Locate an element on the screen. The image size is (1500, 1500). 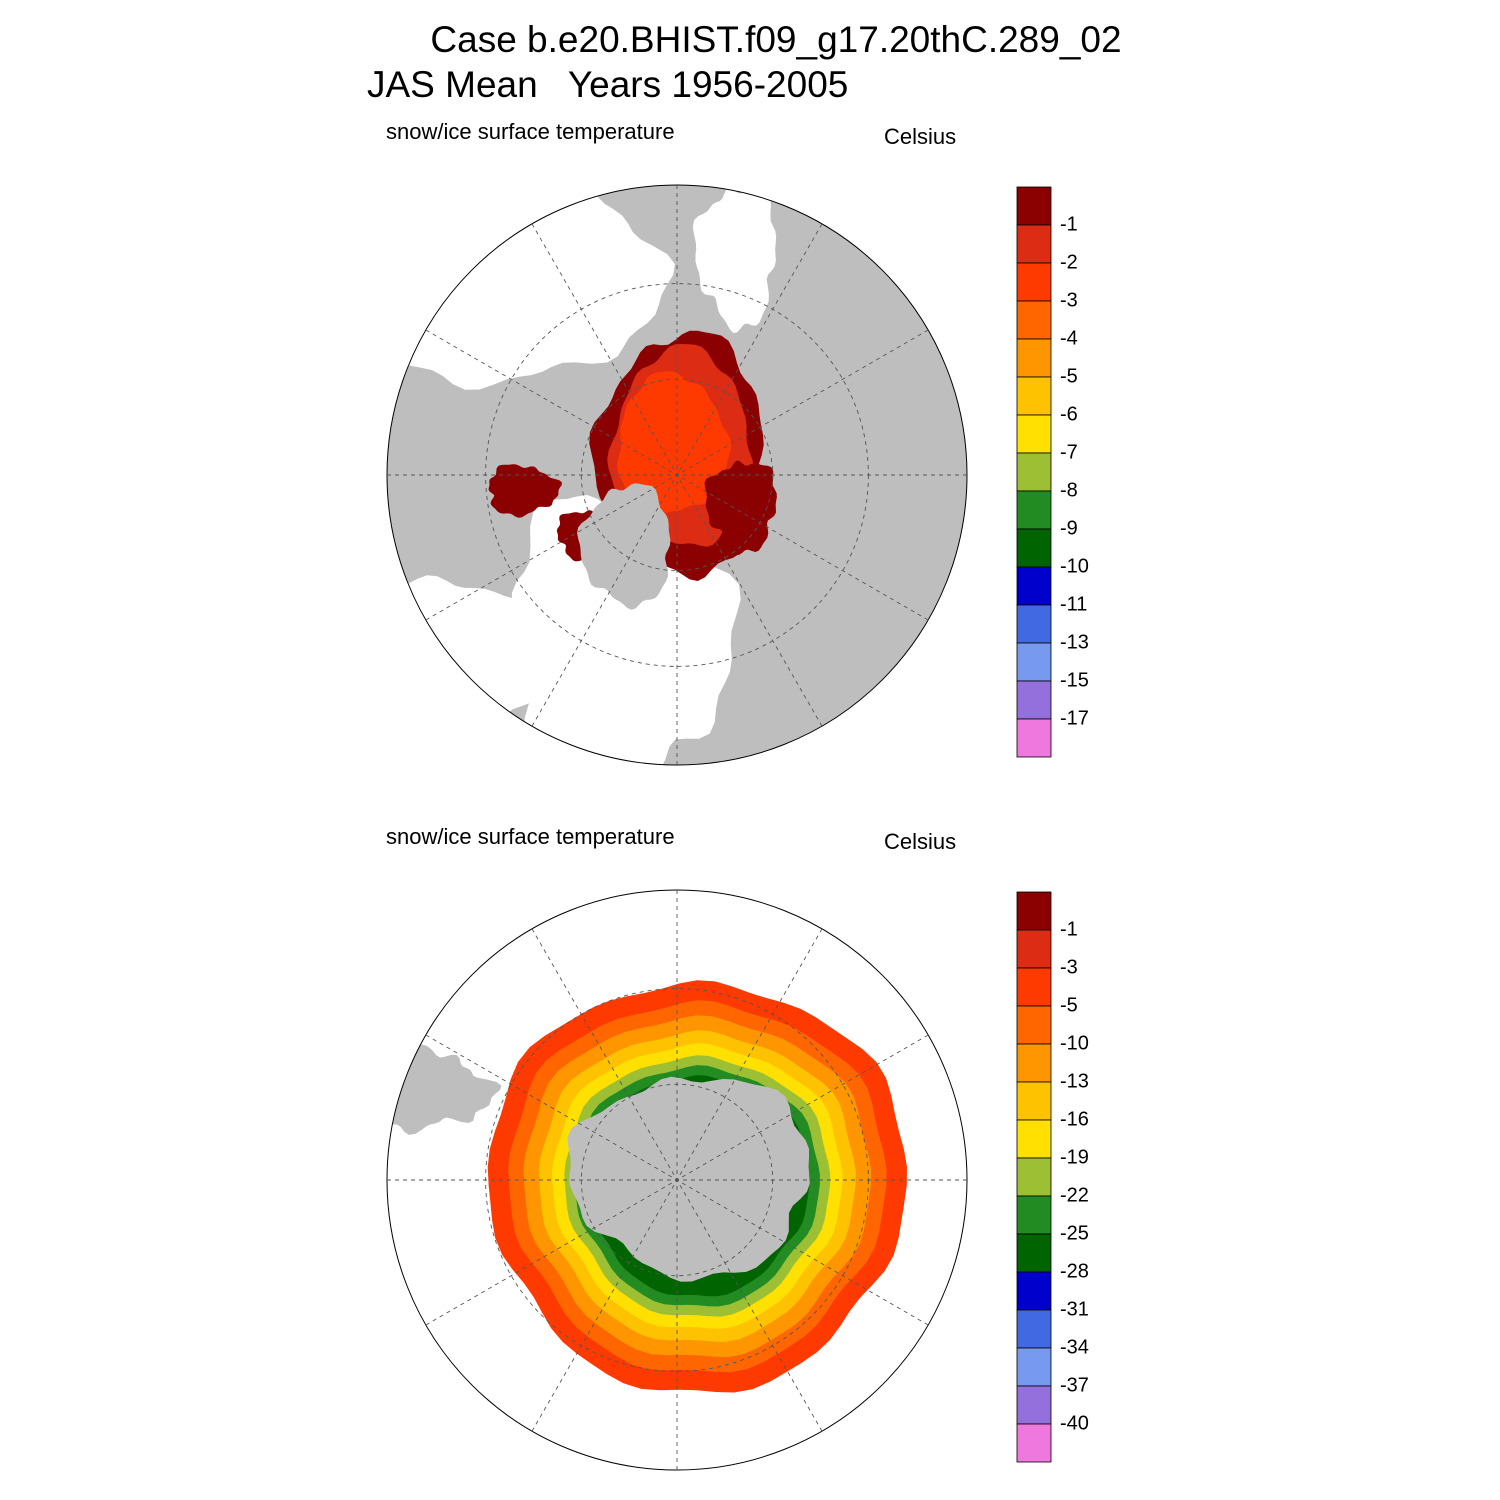
colorbar-label: -8 is located at coordinates (1069, 490).